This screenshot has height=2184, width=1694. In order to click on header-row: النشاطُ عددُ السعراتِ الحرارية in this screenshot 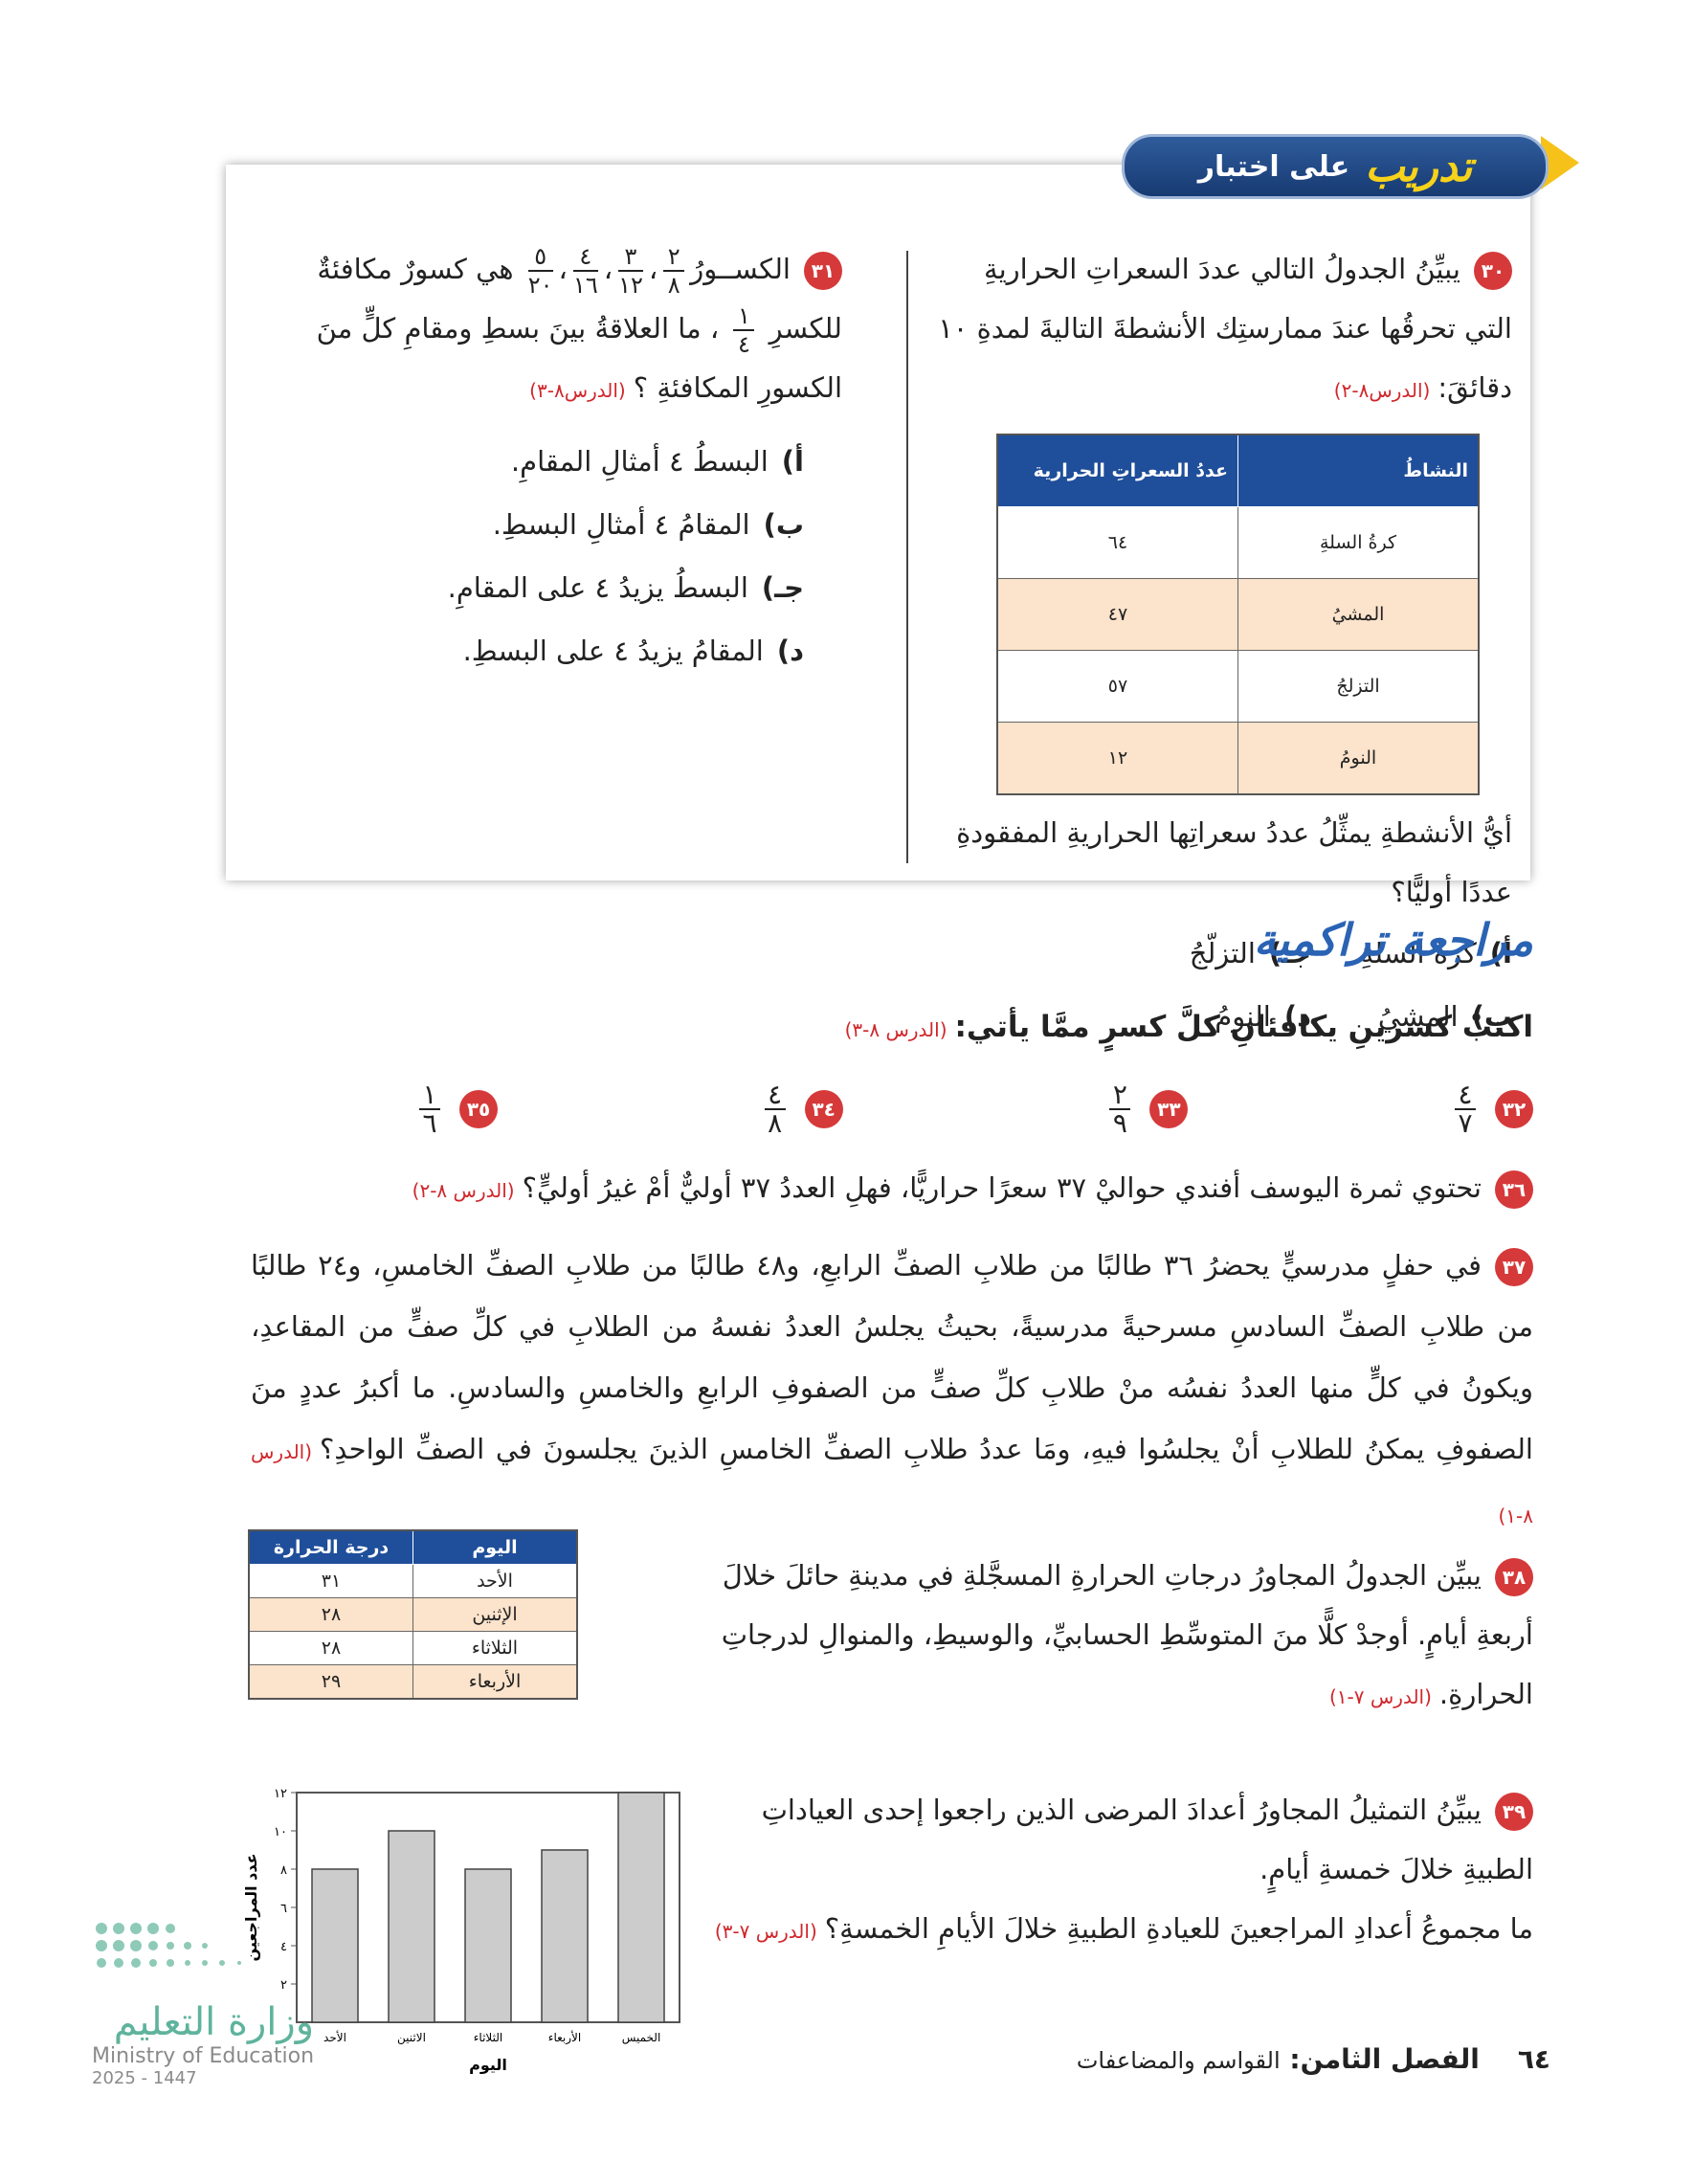, I will do `click(1238, 470)`.